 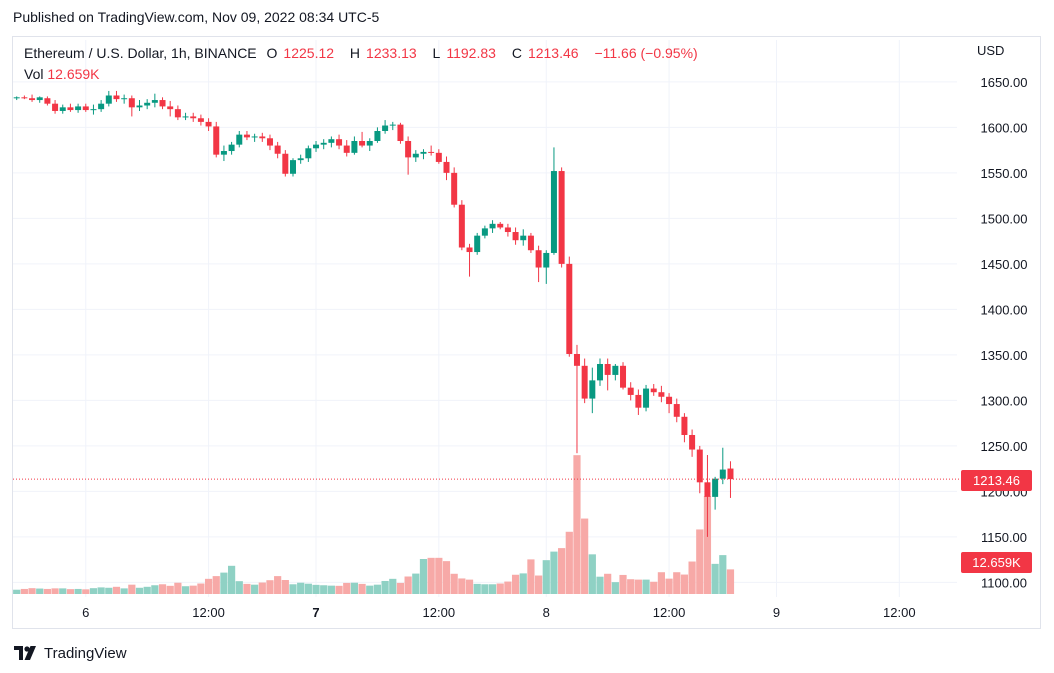 I want to click on volume-legend: Vol 12.659K, so click(x=62, y=74).